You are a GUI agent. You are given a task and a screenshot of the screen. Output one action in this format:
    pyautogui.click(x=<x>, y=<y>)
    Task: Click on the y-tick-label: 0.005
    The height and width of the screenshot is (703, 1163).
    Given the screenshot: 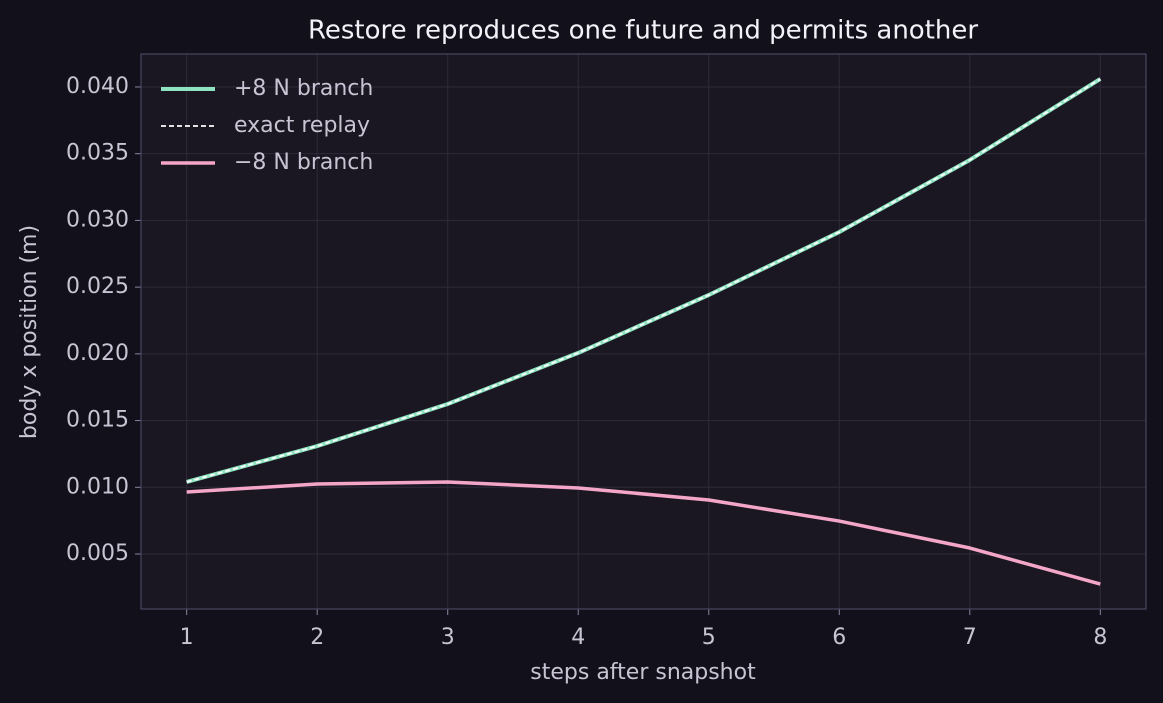 What is the action you would take?
    pyautogui.click(x=97, y=553)
    